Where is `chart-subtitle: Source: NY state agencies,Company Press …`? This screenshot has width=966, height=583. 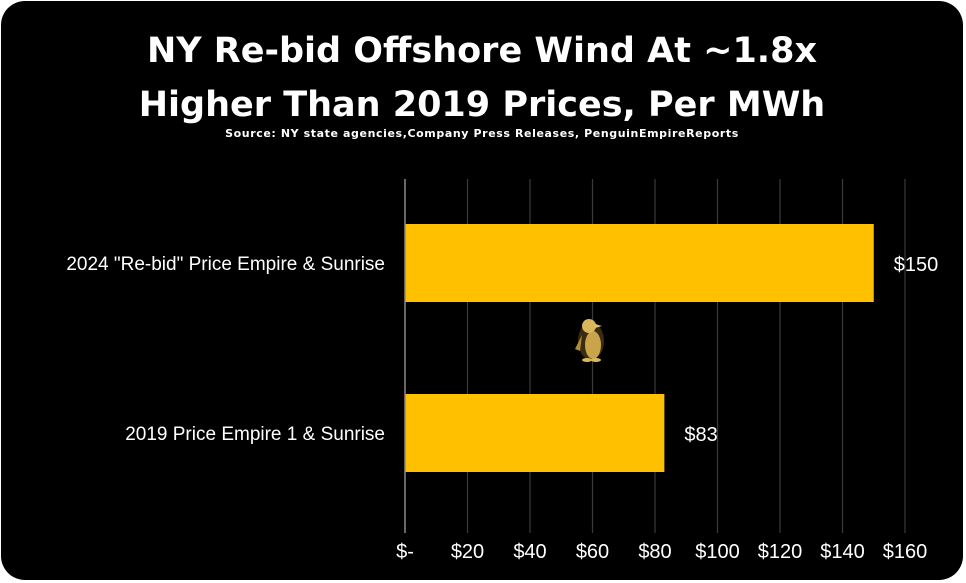 chart-subtitle: Source: NY state agencies,Company Press … is located at coordinates (482, 133).